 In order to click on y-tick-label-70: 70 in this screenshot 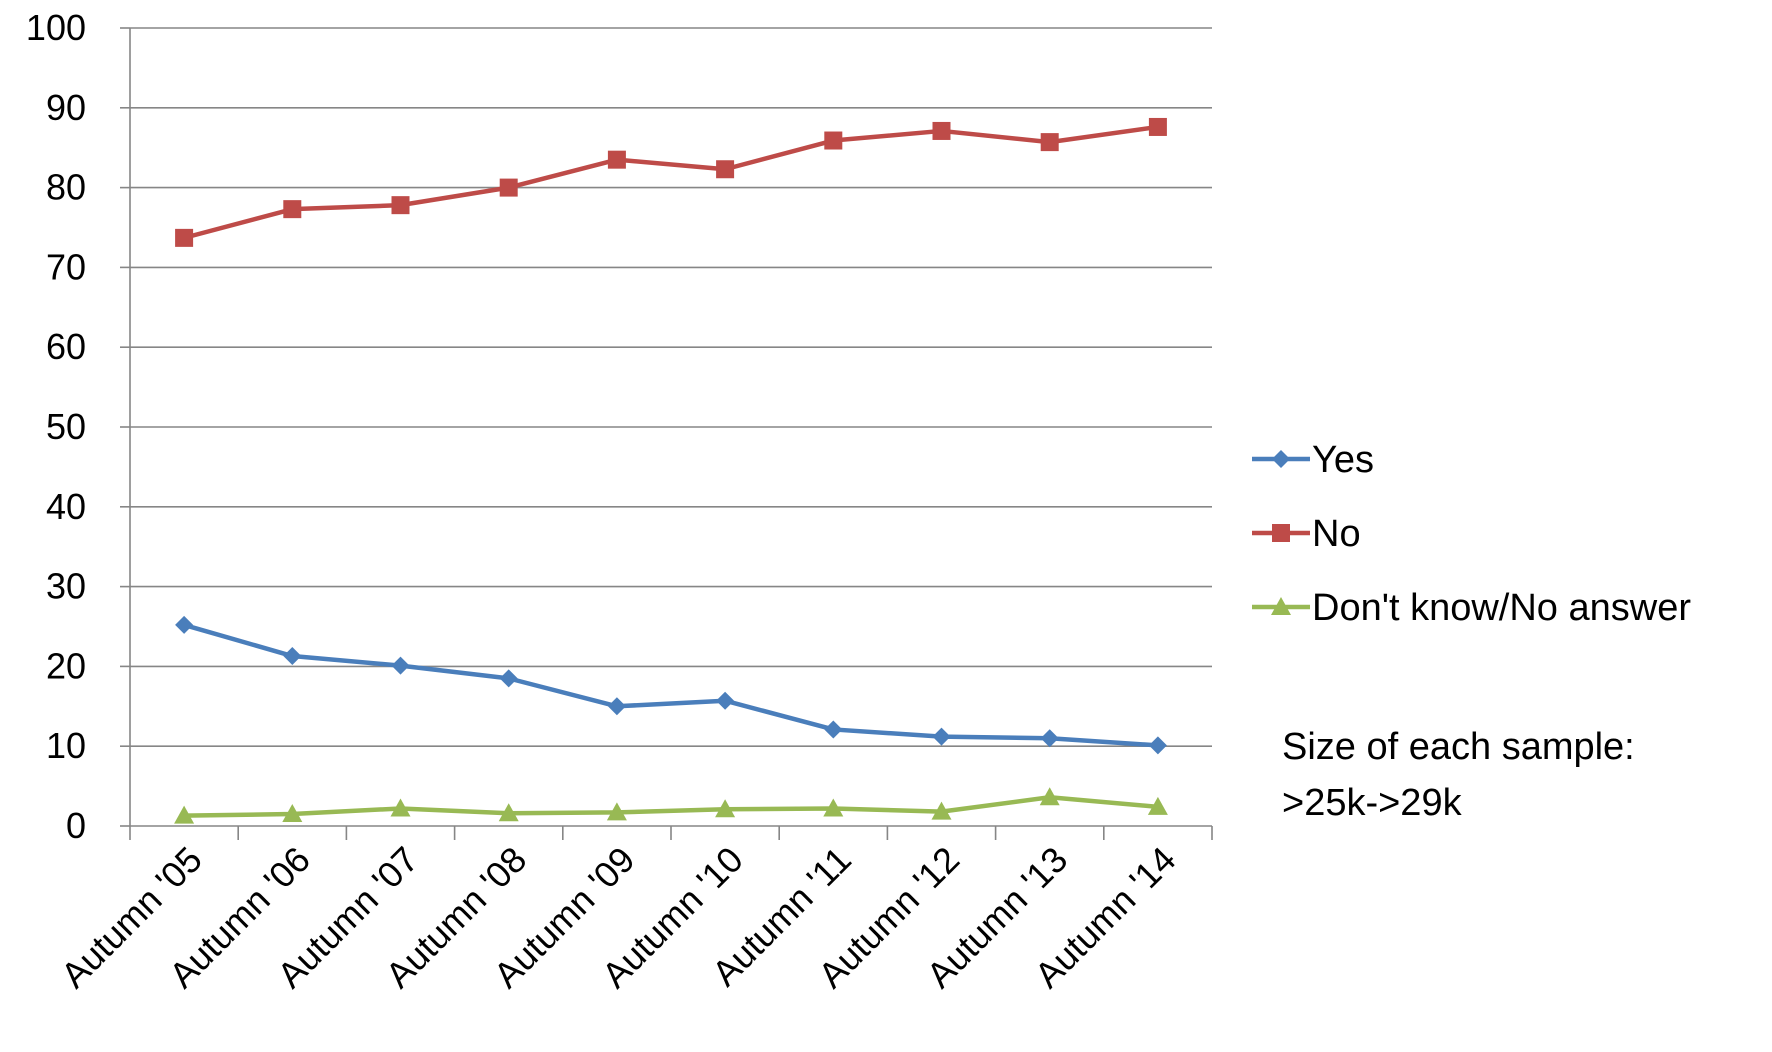, I will do `click(66, 266)`.